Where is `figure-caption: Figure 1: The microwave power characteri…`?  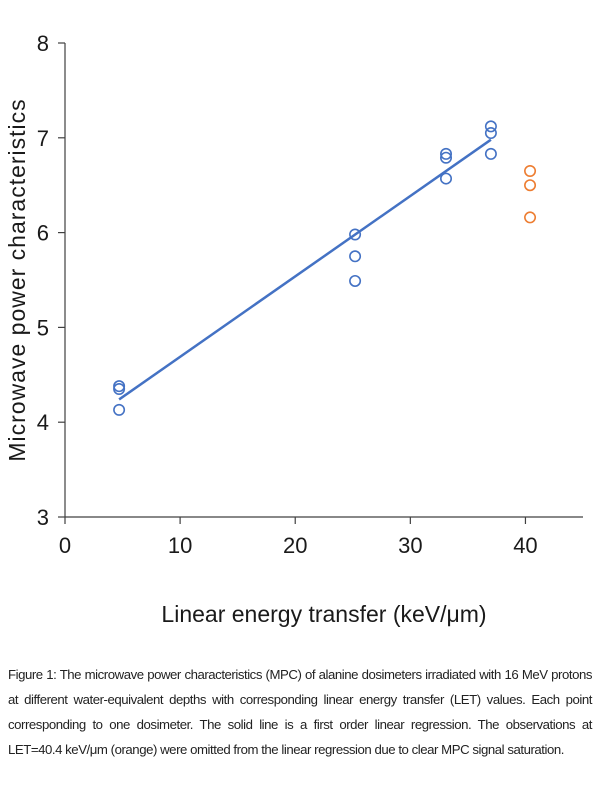 figure-caption: Figure 1: The microwave power characteri… is located at coordinates (300, 712).